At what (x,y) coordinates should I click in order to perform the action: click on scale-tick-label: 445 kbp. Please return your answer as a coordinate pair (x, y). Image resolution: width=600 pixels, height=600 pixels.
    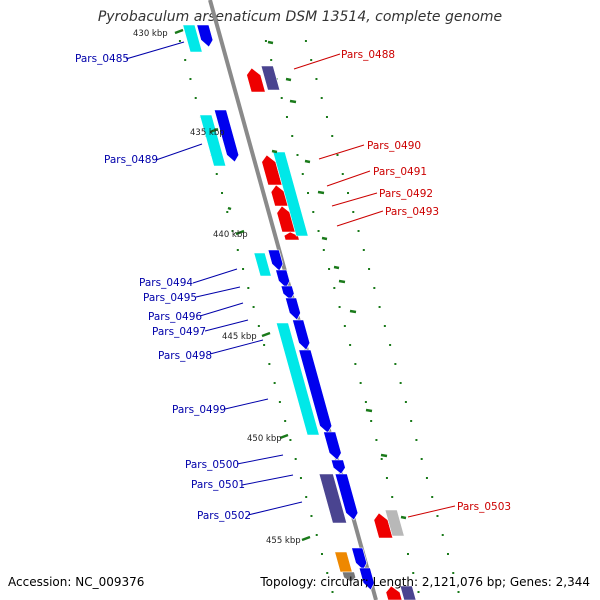
    Looking at the image, I should click on (239, 337).